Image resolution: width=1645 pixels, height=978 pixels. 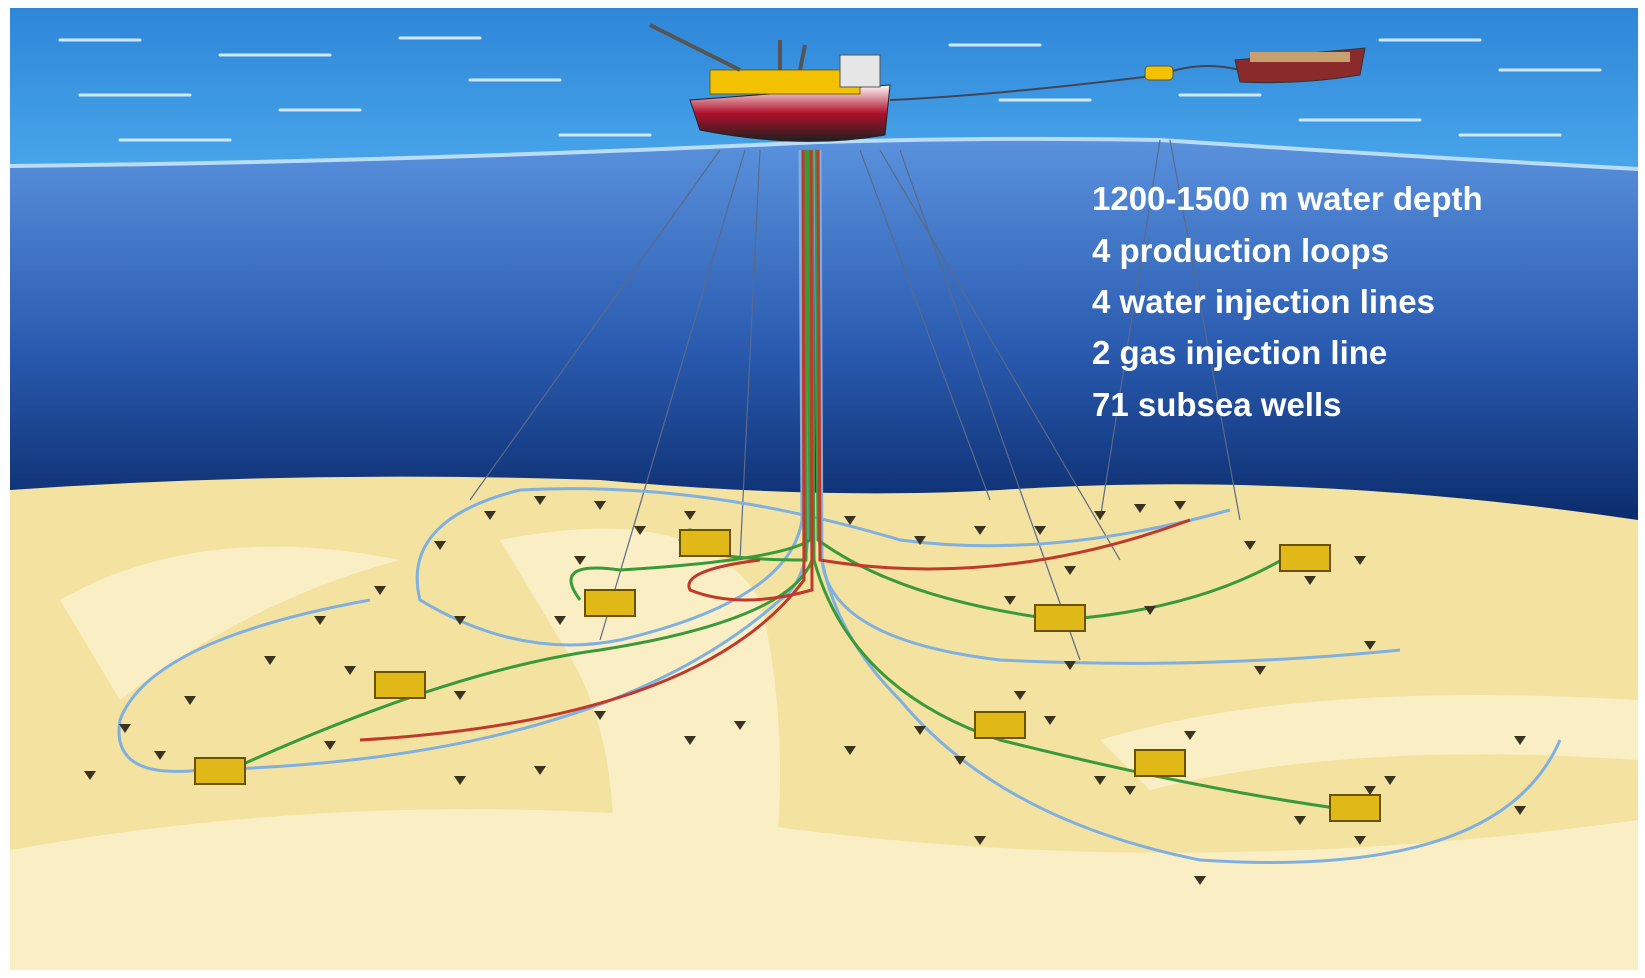 What do you see at coordinates (1287, 198) in the screenshot?
I see `annotation: 1200-1500 m water depth` at bounding box center [1287, 198].